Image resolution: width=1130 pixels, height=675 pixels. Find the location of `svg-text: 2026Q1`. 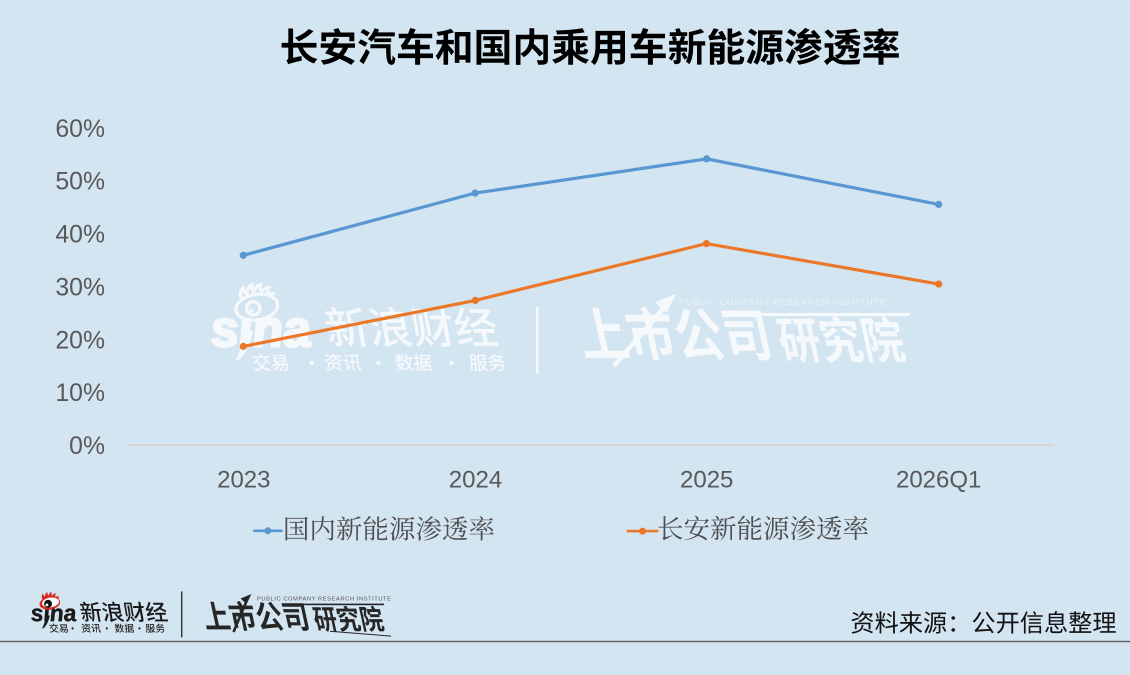

svg-text: 2026Q1 is located at coordinates (938, 479).